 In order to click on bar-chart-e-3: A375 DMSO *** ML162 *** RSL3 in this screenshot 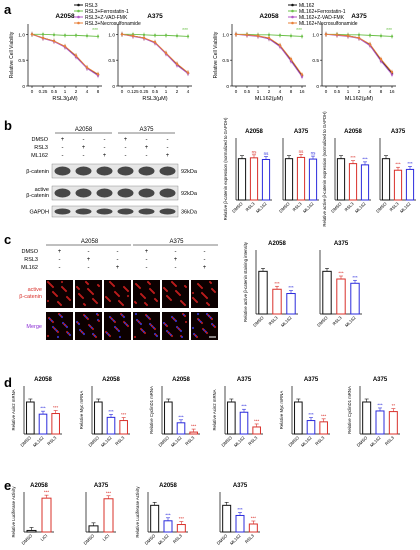, I will do `click(238, 514)`.